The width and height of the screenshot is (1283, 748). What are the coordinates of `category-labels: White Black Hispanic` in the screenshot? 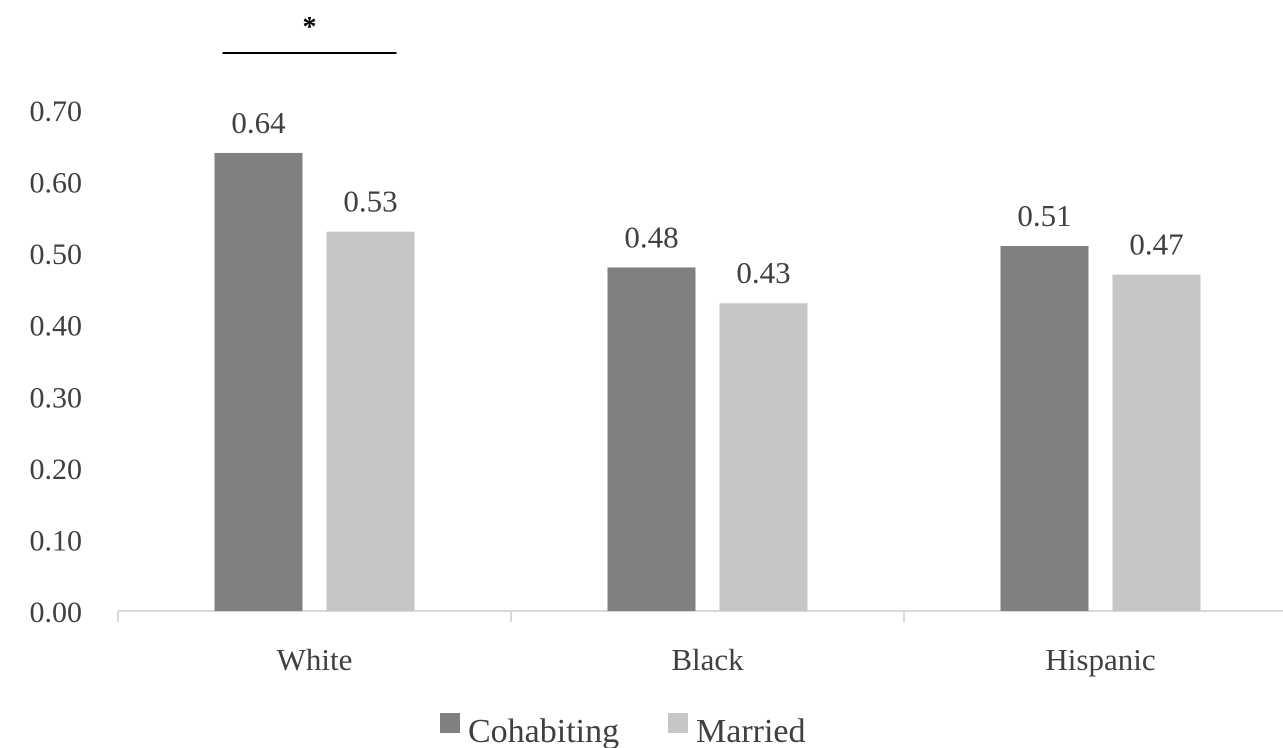 It's located at (716, 659).